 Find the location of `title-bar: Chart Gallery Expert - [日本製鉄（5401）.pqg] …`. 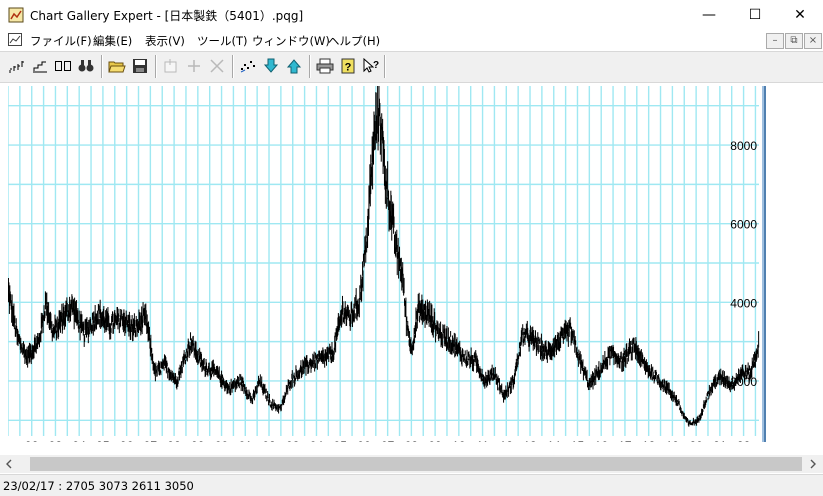

title-bar: Chart Gallery Expert - [日本製鉄（5401）.pqg] … is located at coordinates (411, 15).